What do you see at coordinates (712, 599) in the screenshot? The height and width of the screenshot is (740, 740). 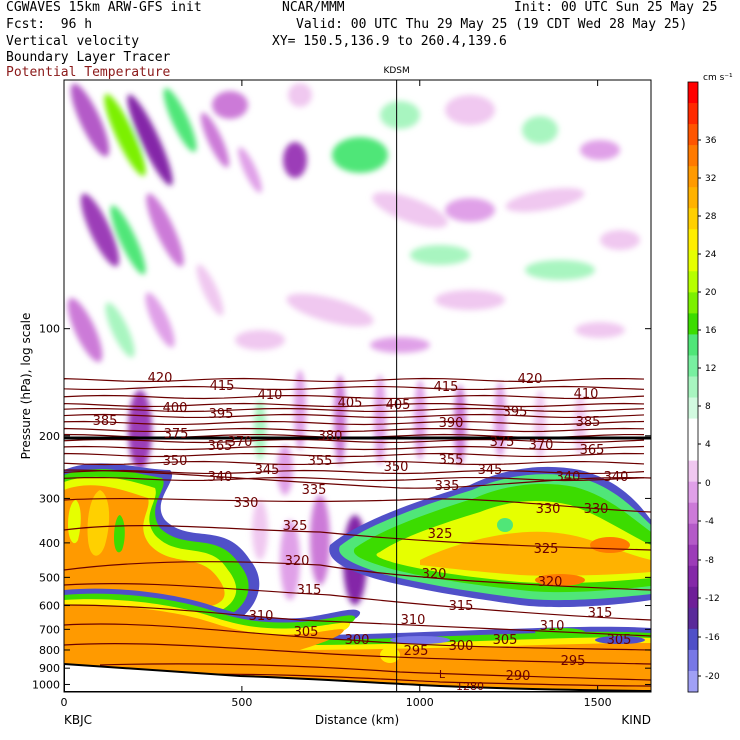 I see `colorbar-tick-label: -12` at bounding box center [712, 599].